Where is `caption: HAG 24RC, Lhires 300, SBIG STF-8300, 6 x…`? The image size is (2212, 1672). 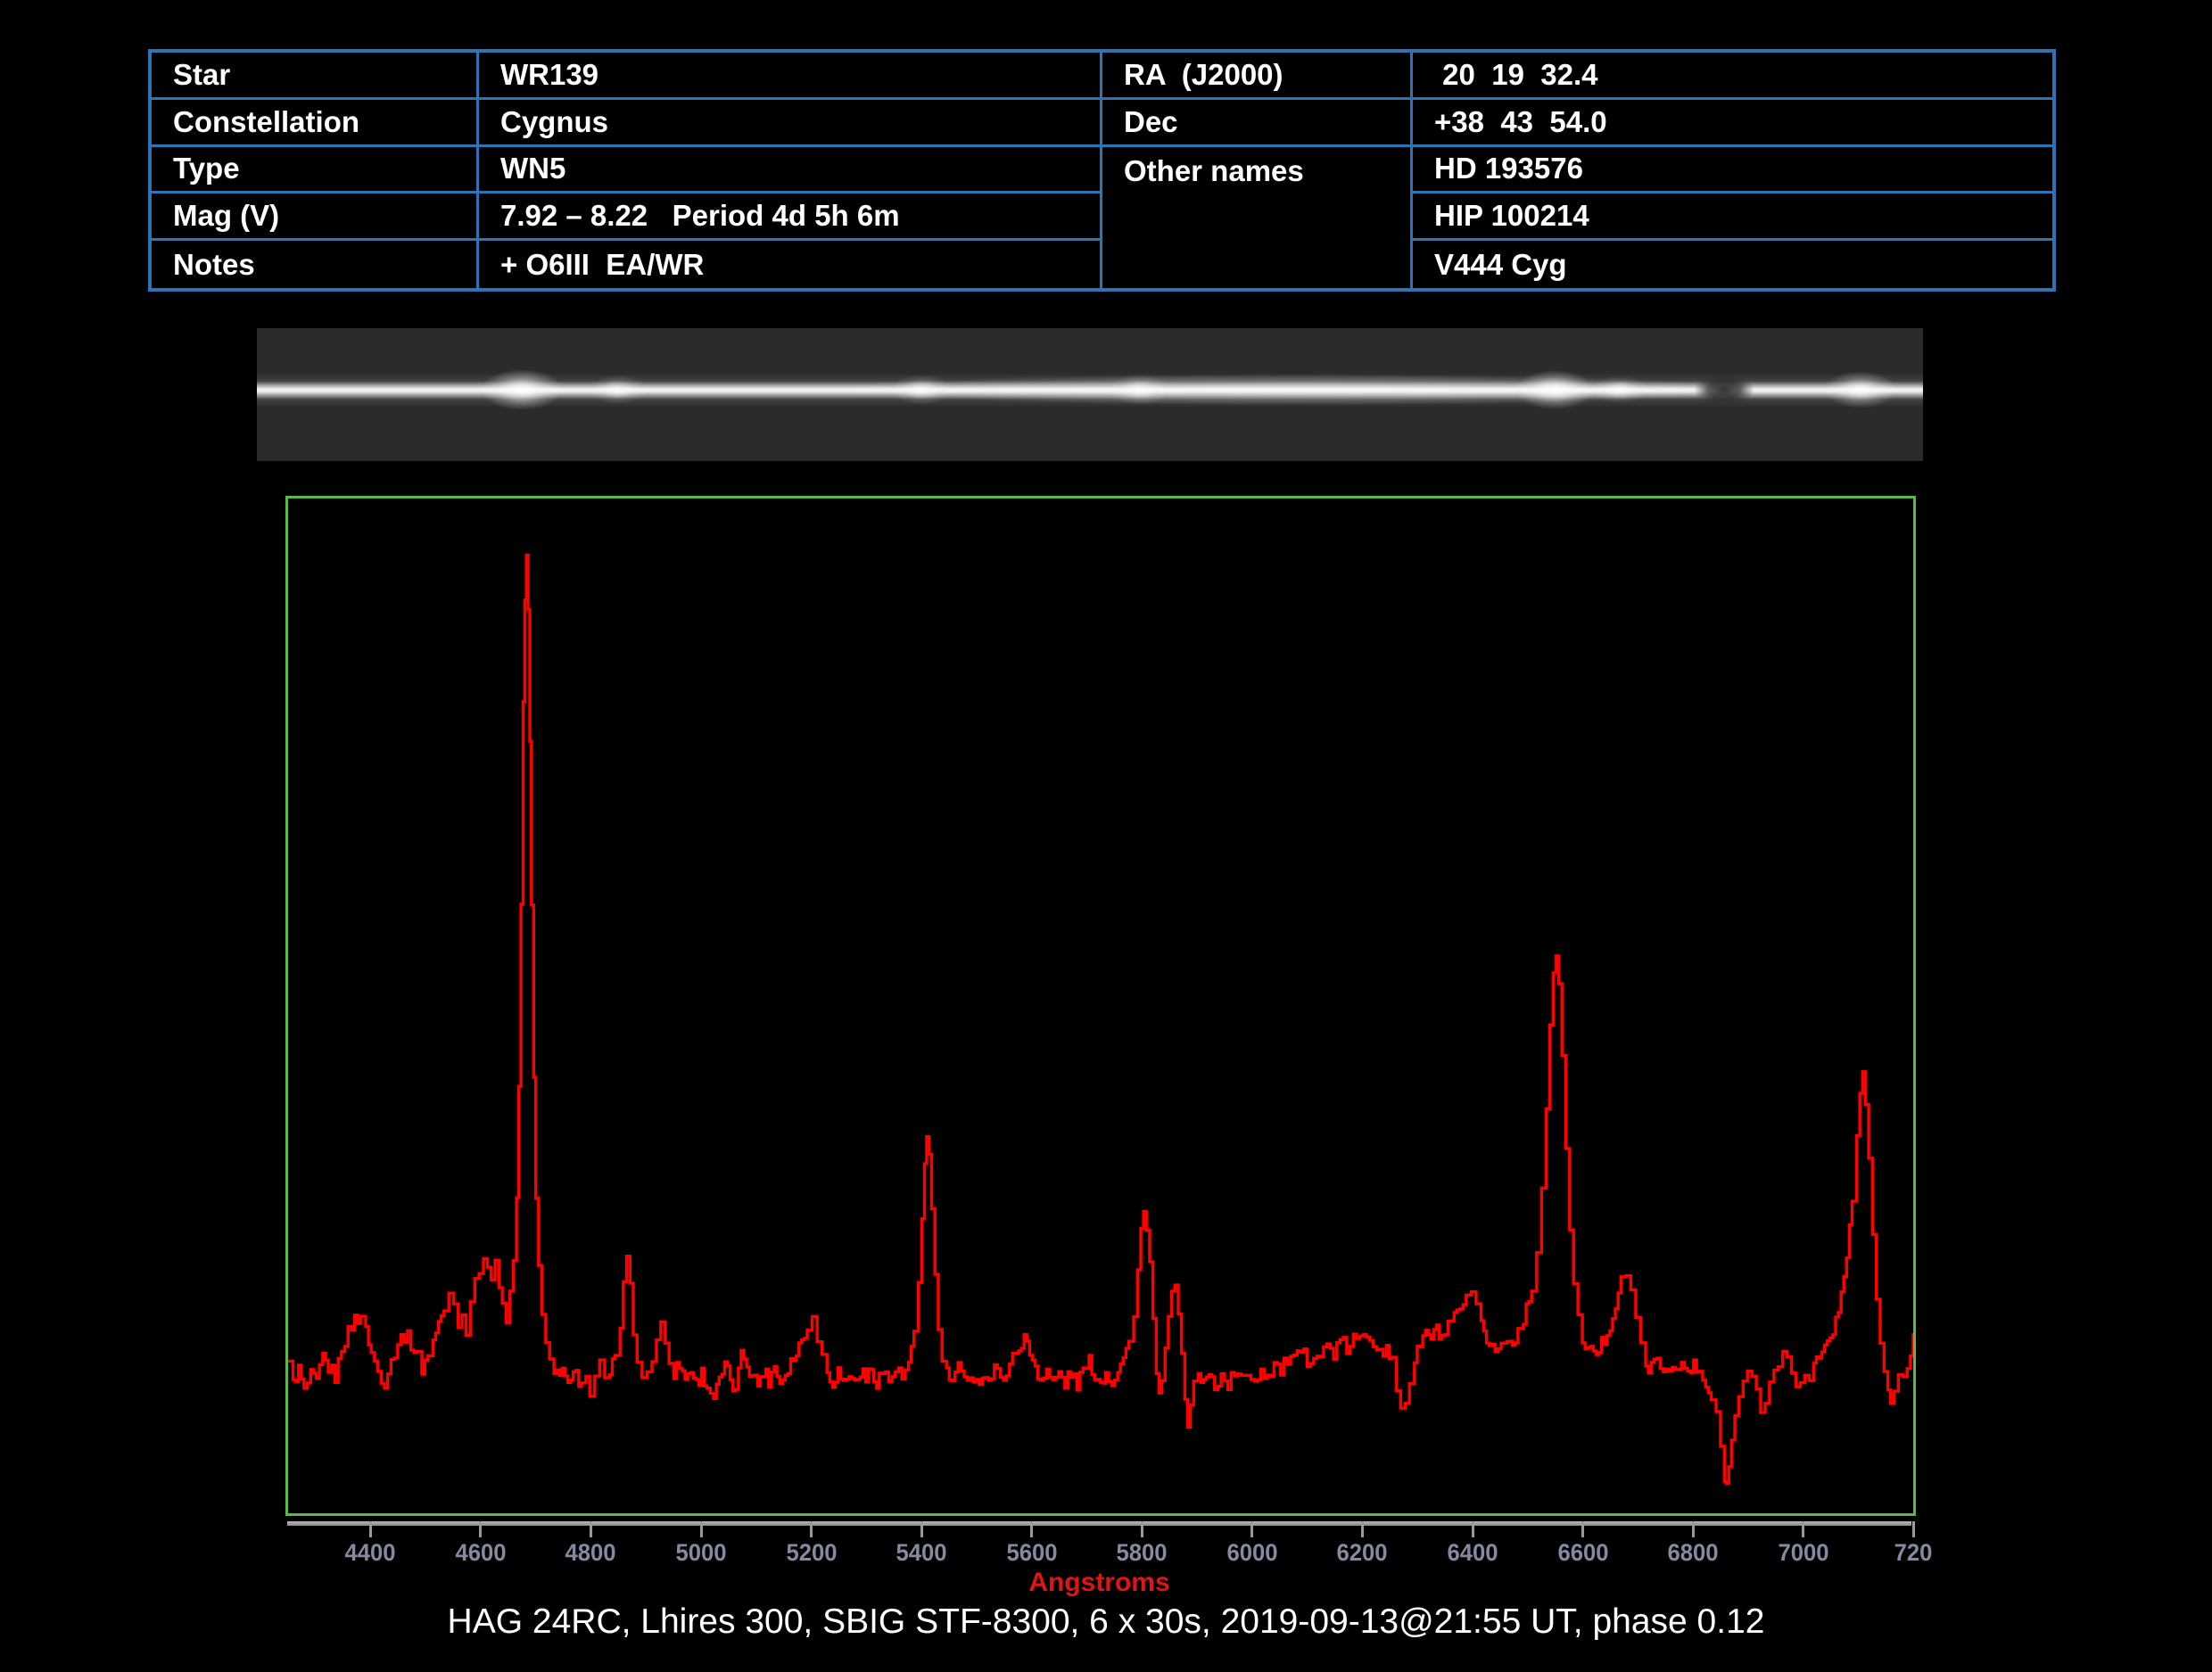 caption: HAG 24RC, Lhires 300, SBIG STF-8300, 6 x… is located at coordinates (1106, 1621).